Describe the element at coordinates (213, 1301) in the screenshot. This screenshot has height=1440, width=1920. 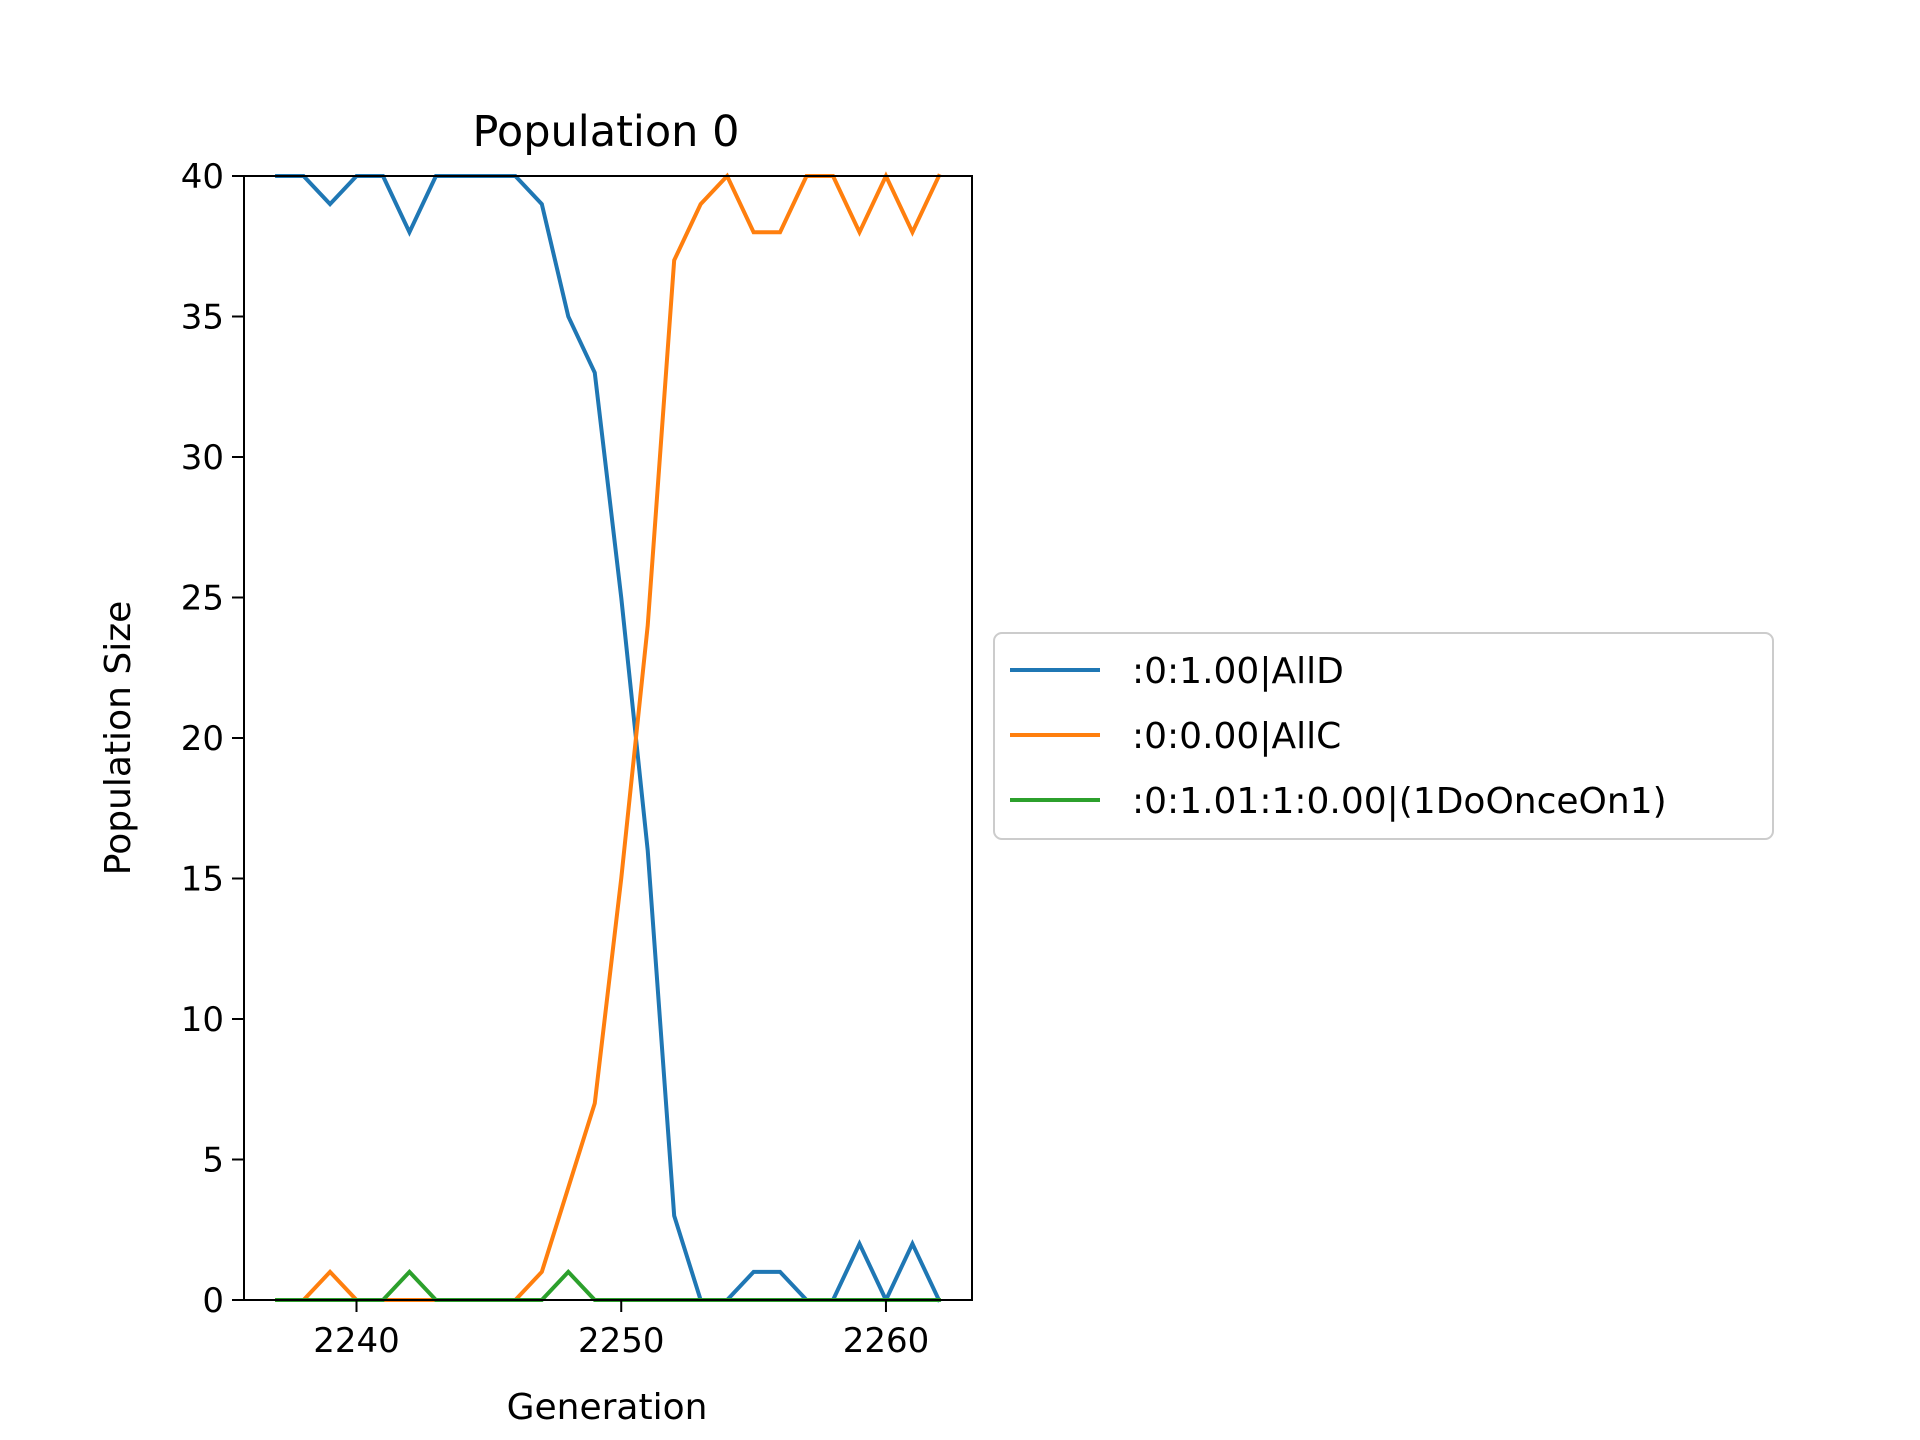
I see `y-tick-label: 0` at that location.